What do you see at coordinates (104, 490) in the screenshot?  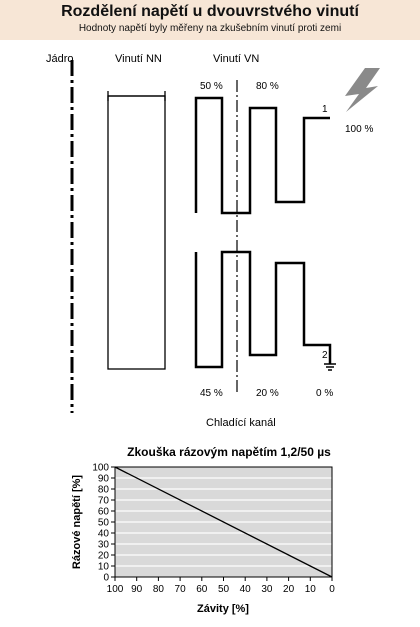 I see `y-tick-label: 80` at bounding box center [104, 490].